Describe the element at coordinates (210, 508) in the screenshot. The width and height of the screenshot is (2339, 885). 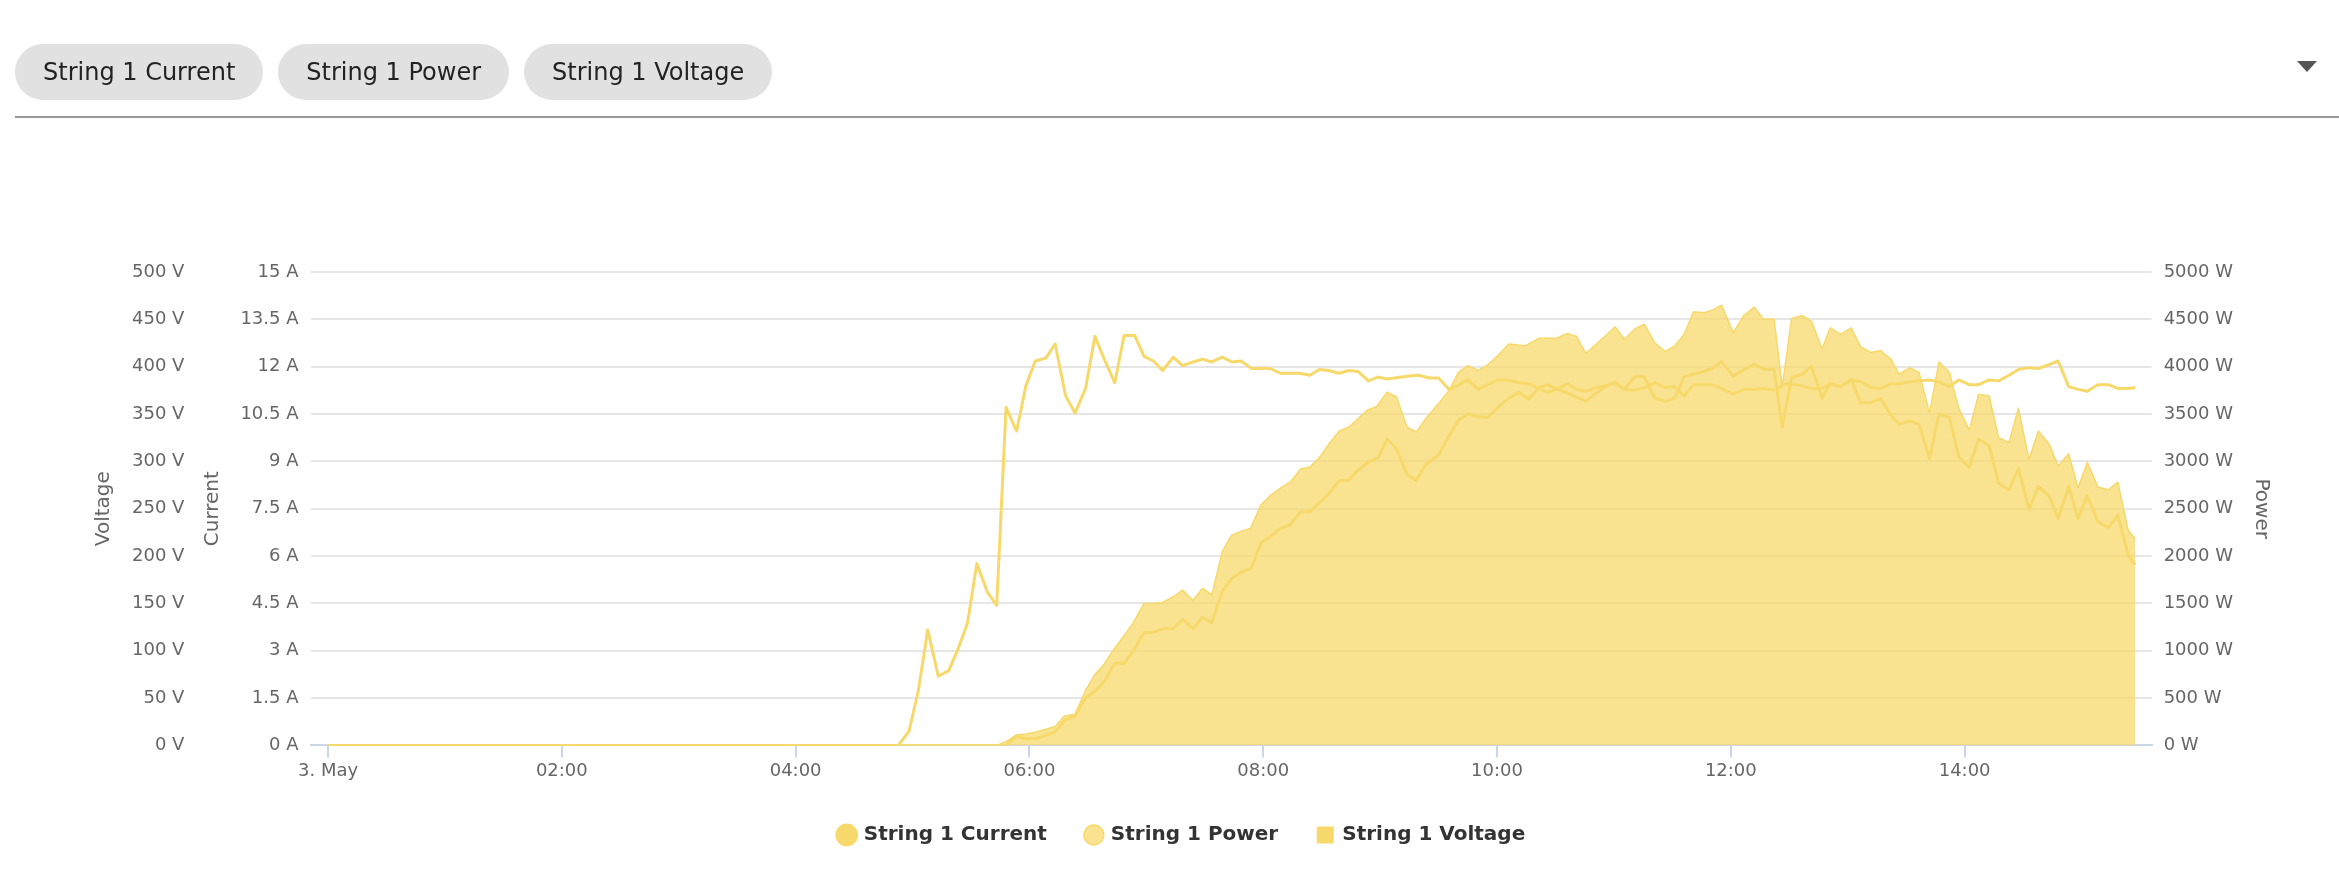
I see `y-axis-title: Current` at that location.